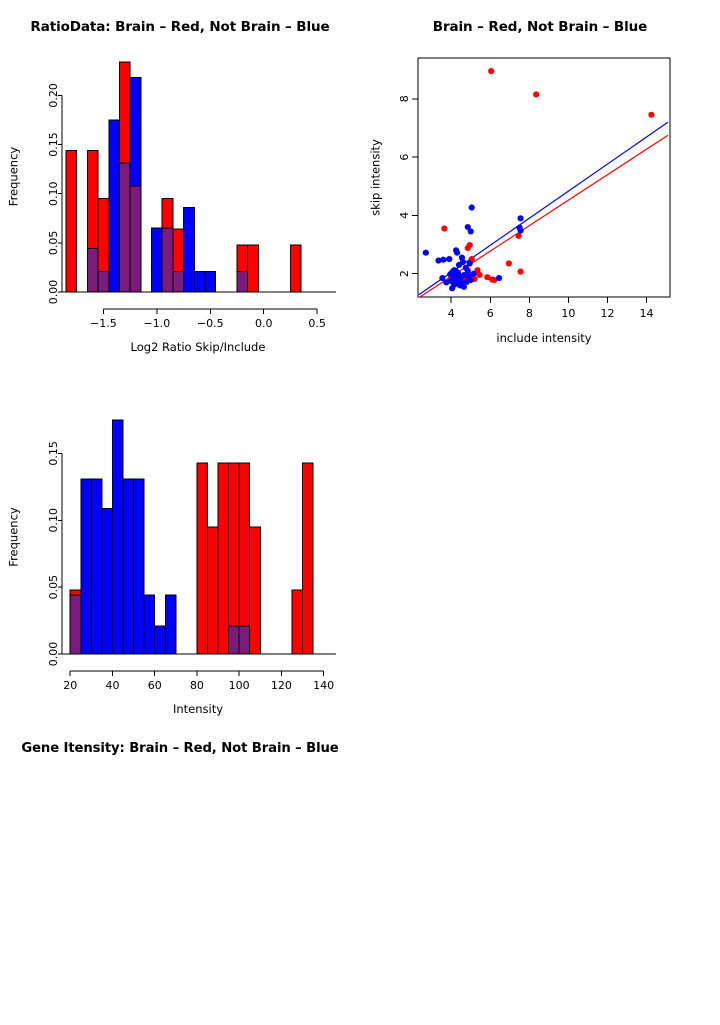 The image size is (720, 1025). Describe the element at coordinates (197, 685) in the screenshot. I see `x-tick-label: 80` at that location.